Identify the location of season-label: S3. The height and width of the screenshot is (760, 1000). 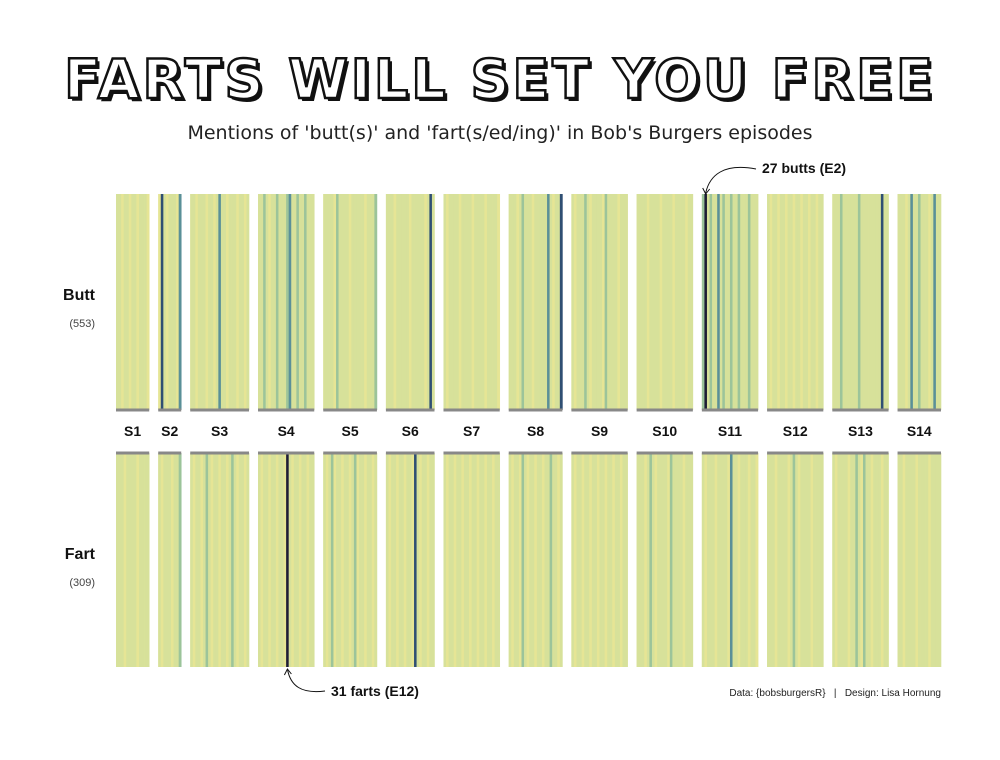
(219, 431).